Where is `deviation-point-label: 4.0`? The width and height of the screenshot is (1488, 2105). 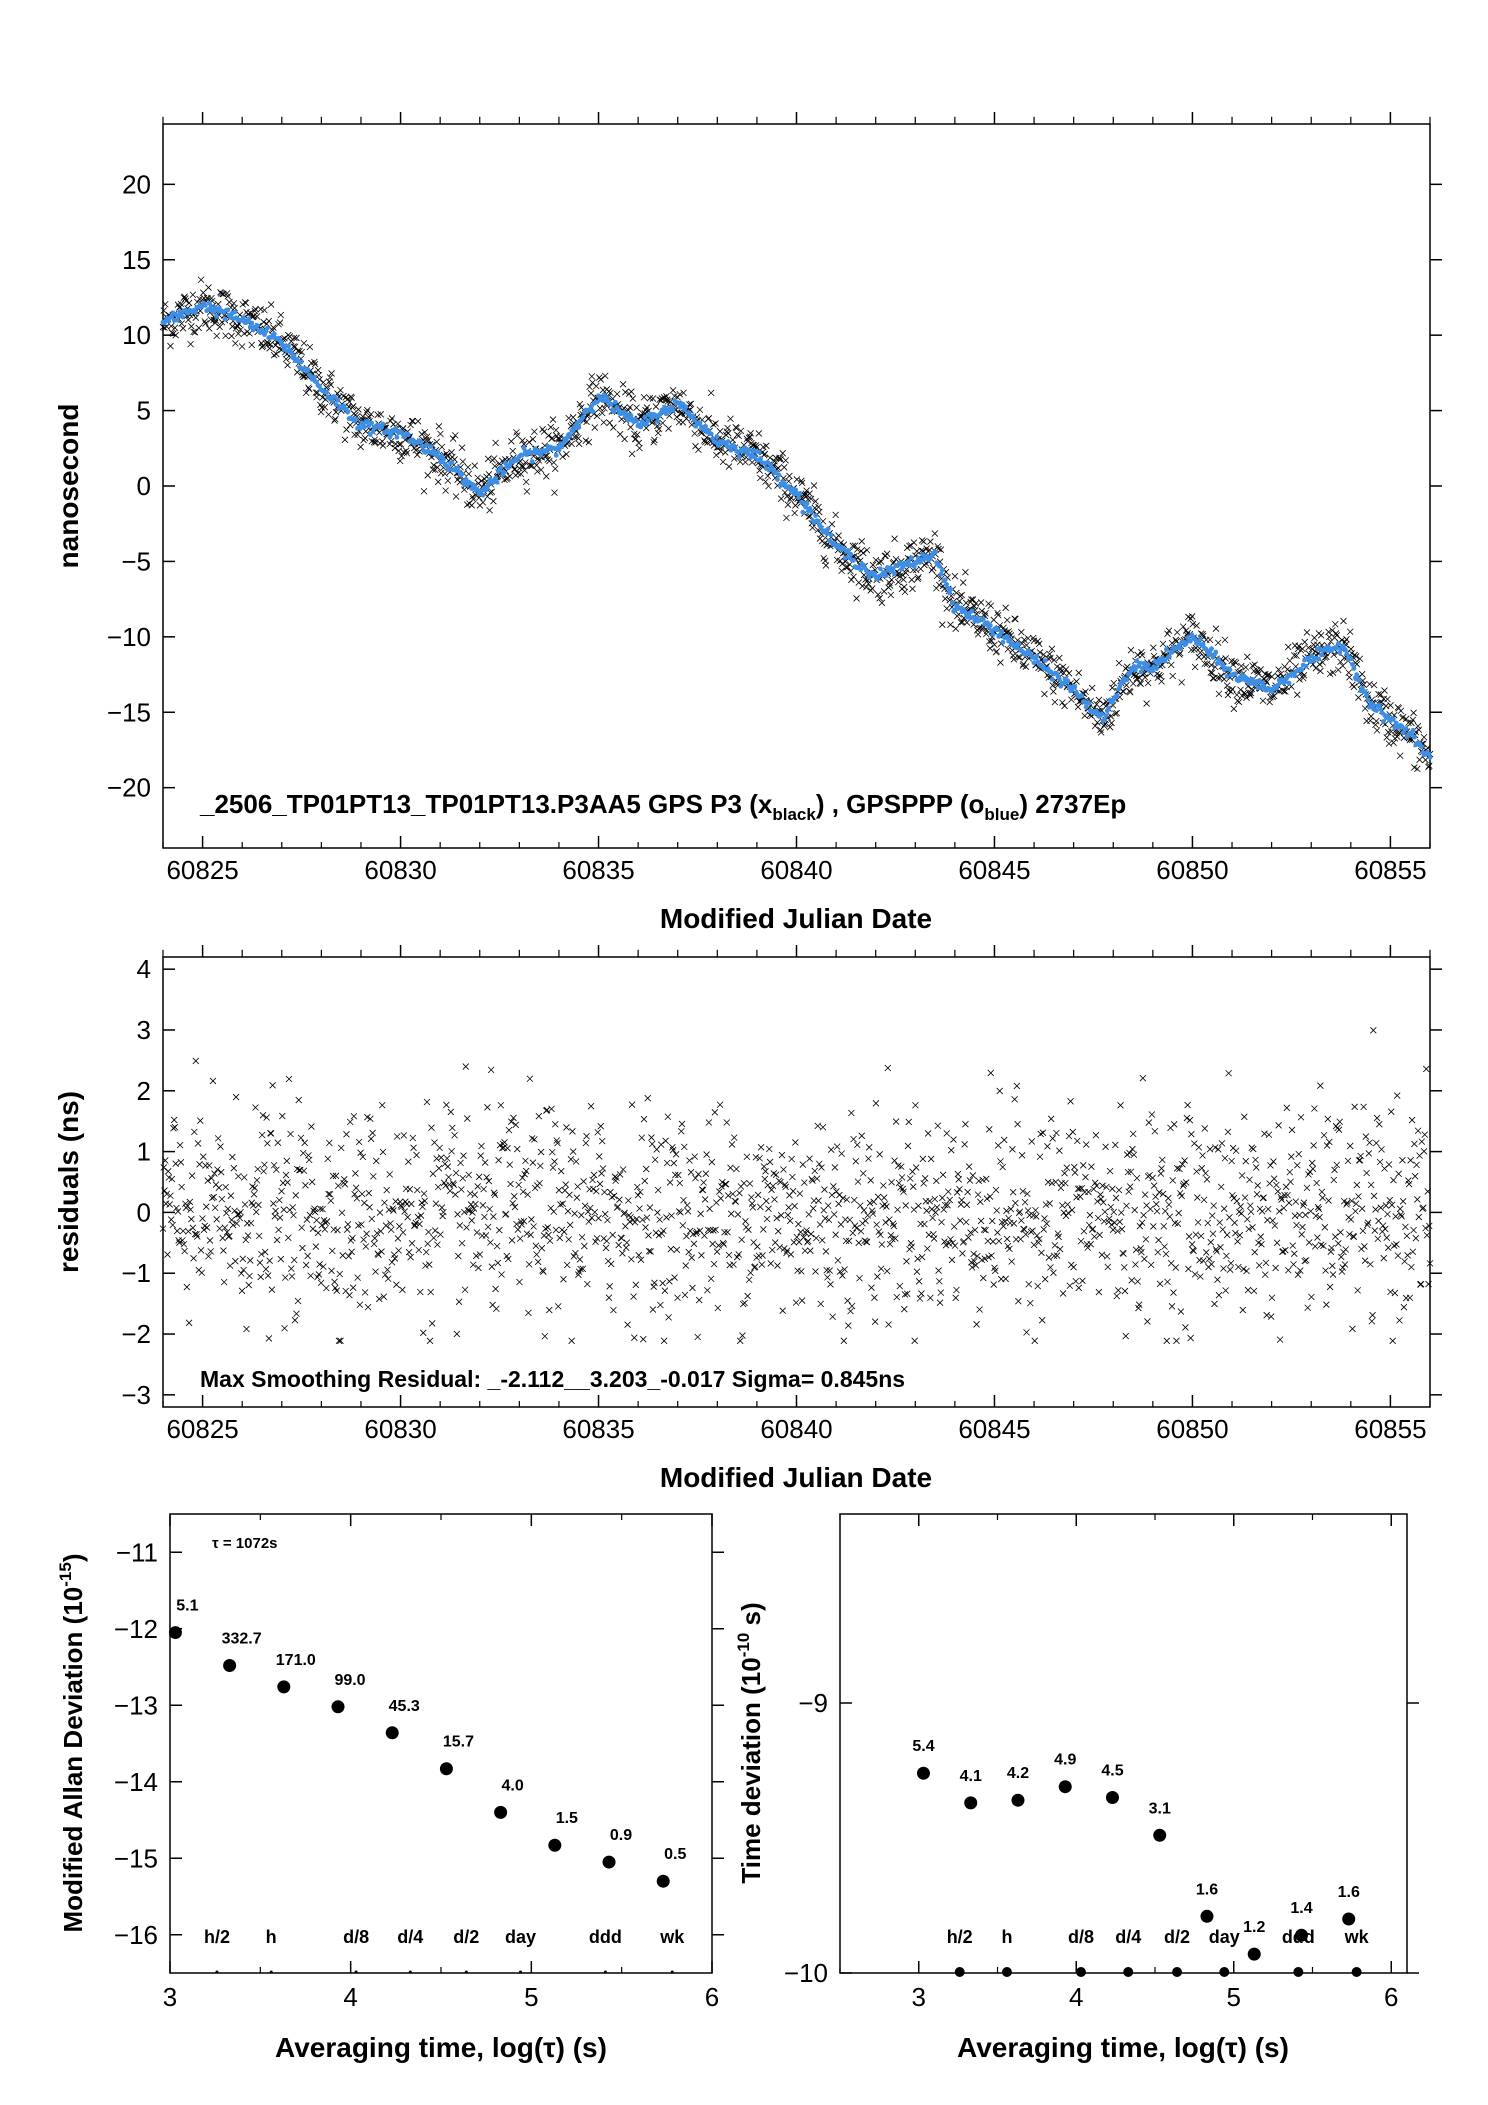 deviation-point-label: 4.0 is located at coordinates (512, 1785).